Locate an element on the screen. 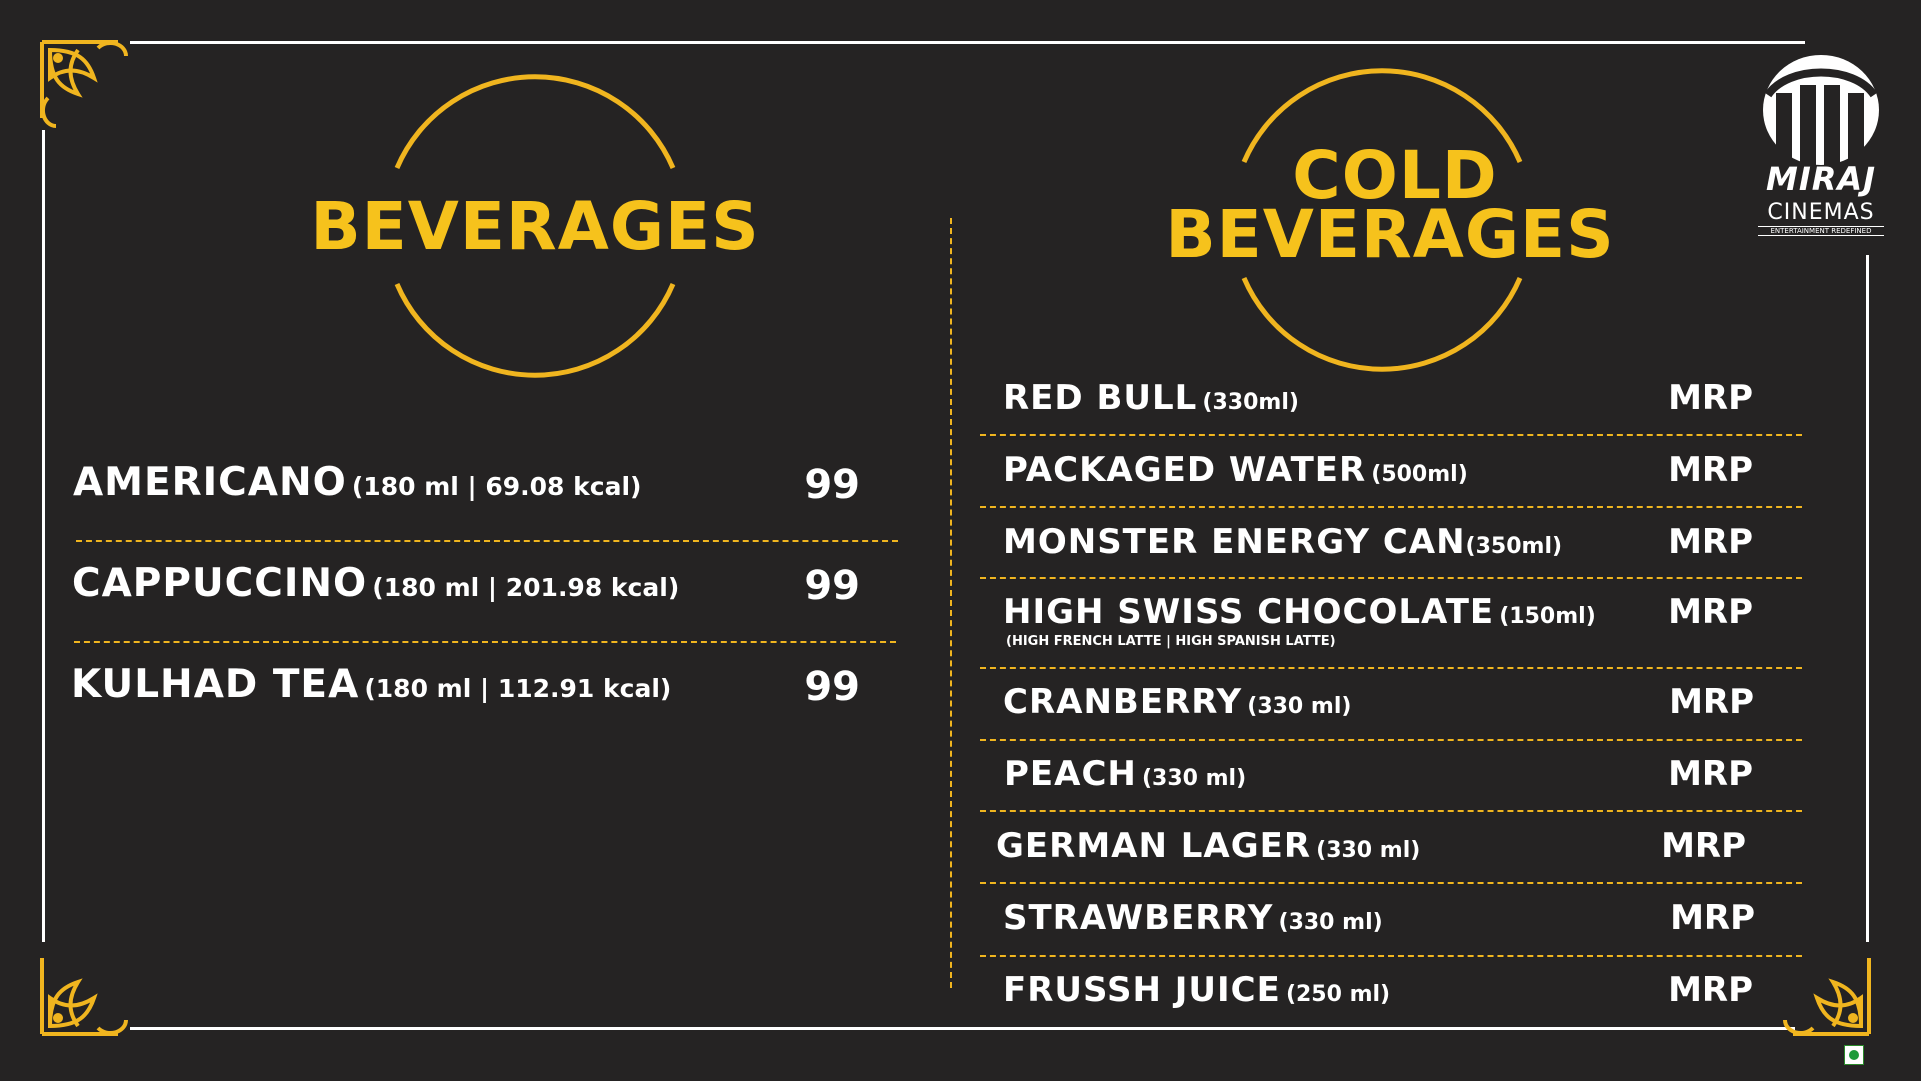 This screenshot has height=1081, width=1921. menu-item-cappuccino: CAPPUCCINO (180 ml | 201.98 kcal) is located at coordinates (375, 583).